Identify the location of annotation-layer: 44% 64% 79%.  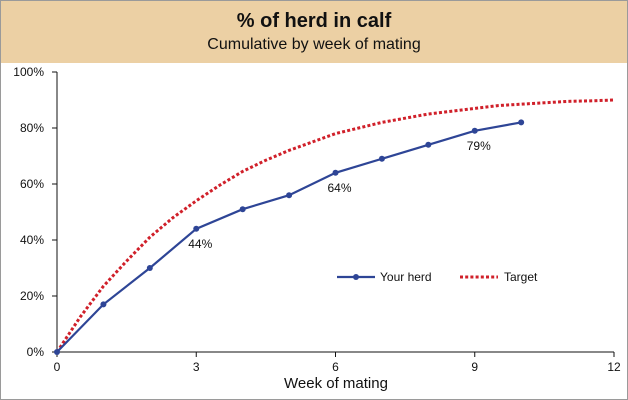
(339, 195).